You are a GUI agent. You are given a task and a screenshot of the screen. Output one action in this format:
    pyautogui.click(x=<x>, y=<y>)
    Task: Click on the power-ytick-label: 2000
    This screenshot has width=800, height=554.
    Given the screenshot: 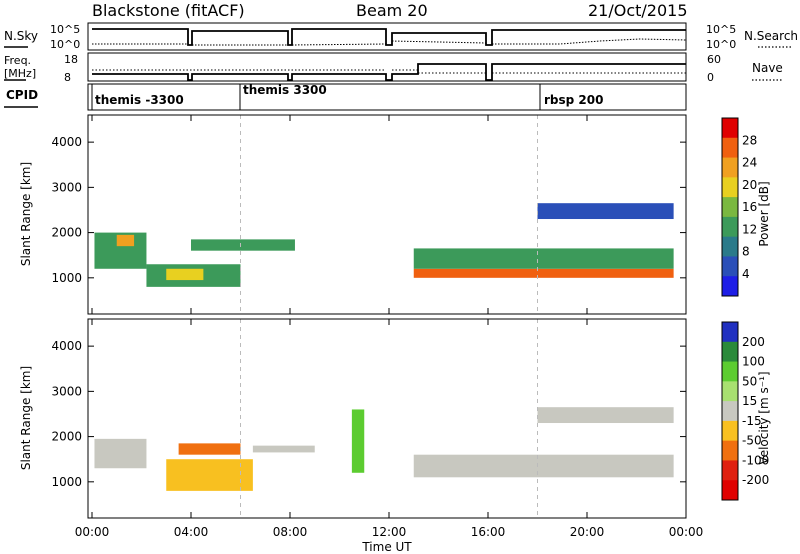 What is the action you would take?
    pyautogui.click(x=66, y=233)
    